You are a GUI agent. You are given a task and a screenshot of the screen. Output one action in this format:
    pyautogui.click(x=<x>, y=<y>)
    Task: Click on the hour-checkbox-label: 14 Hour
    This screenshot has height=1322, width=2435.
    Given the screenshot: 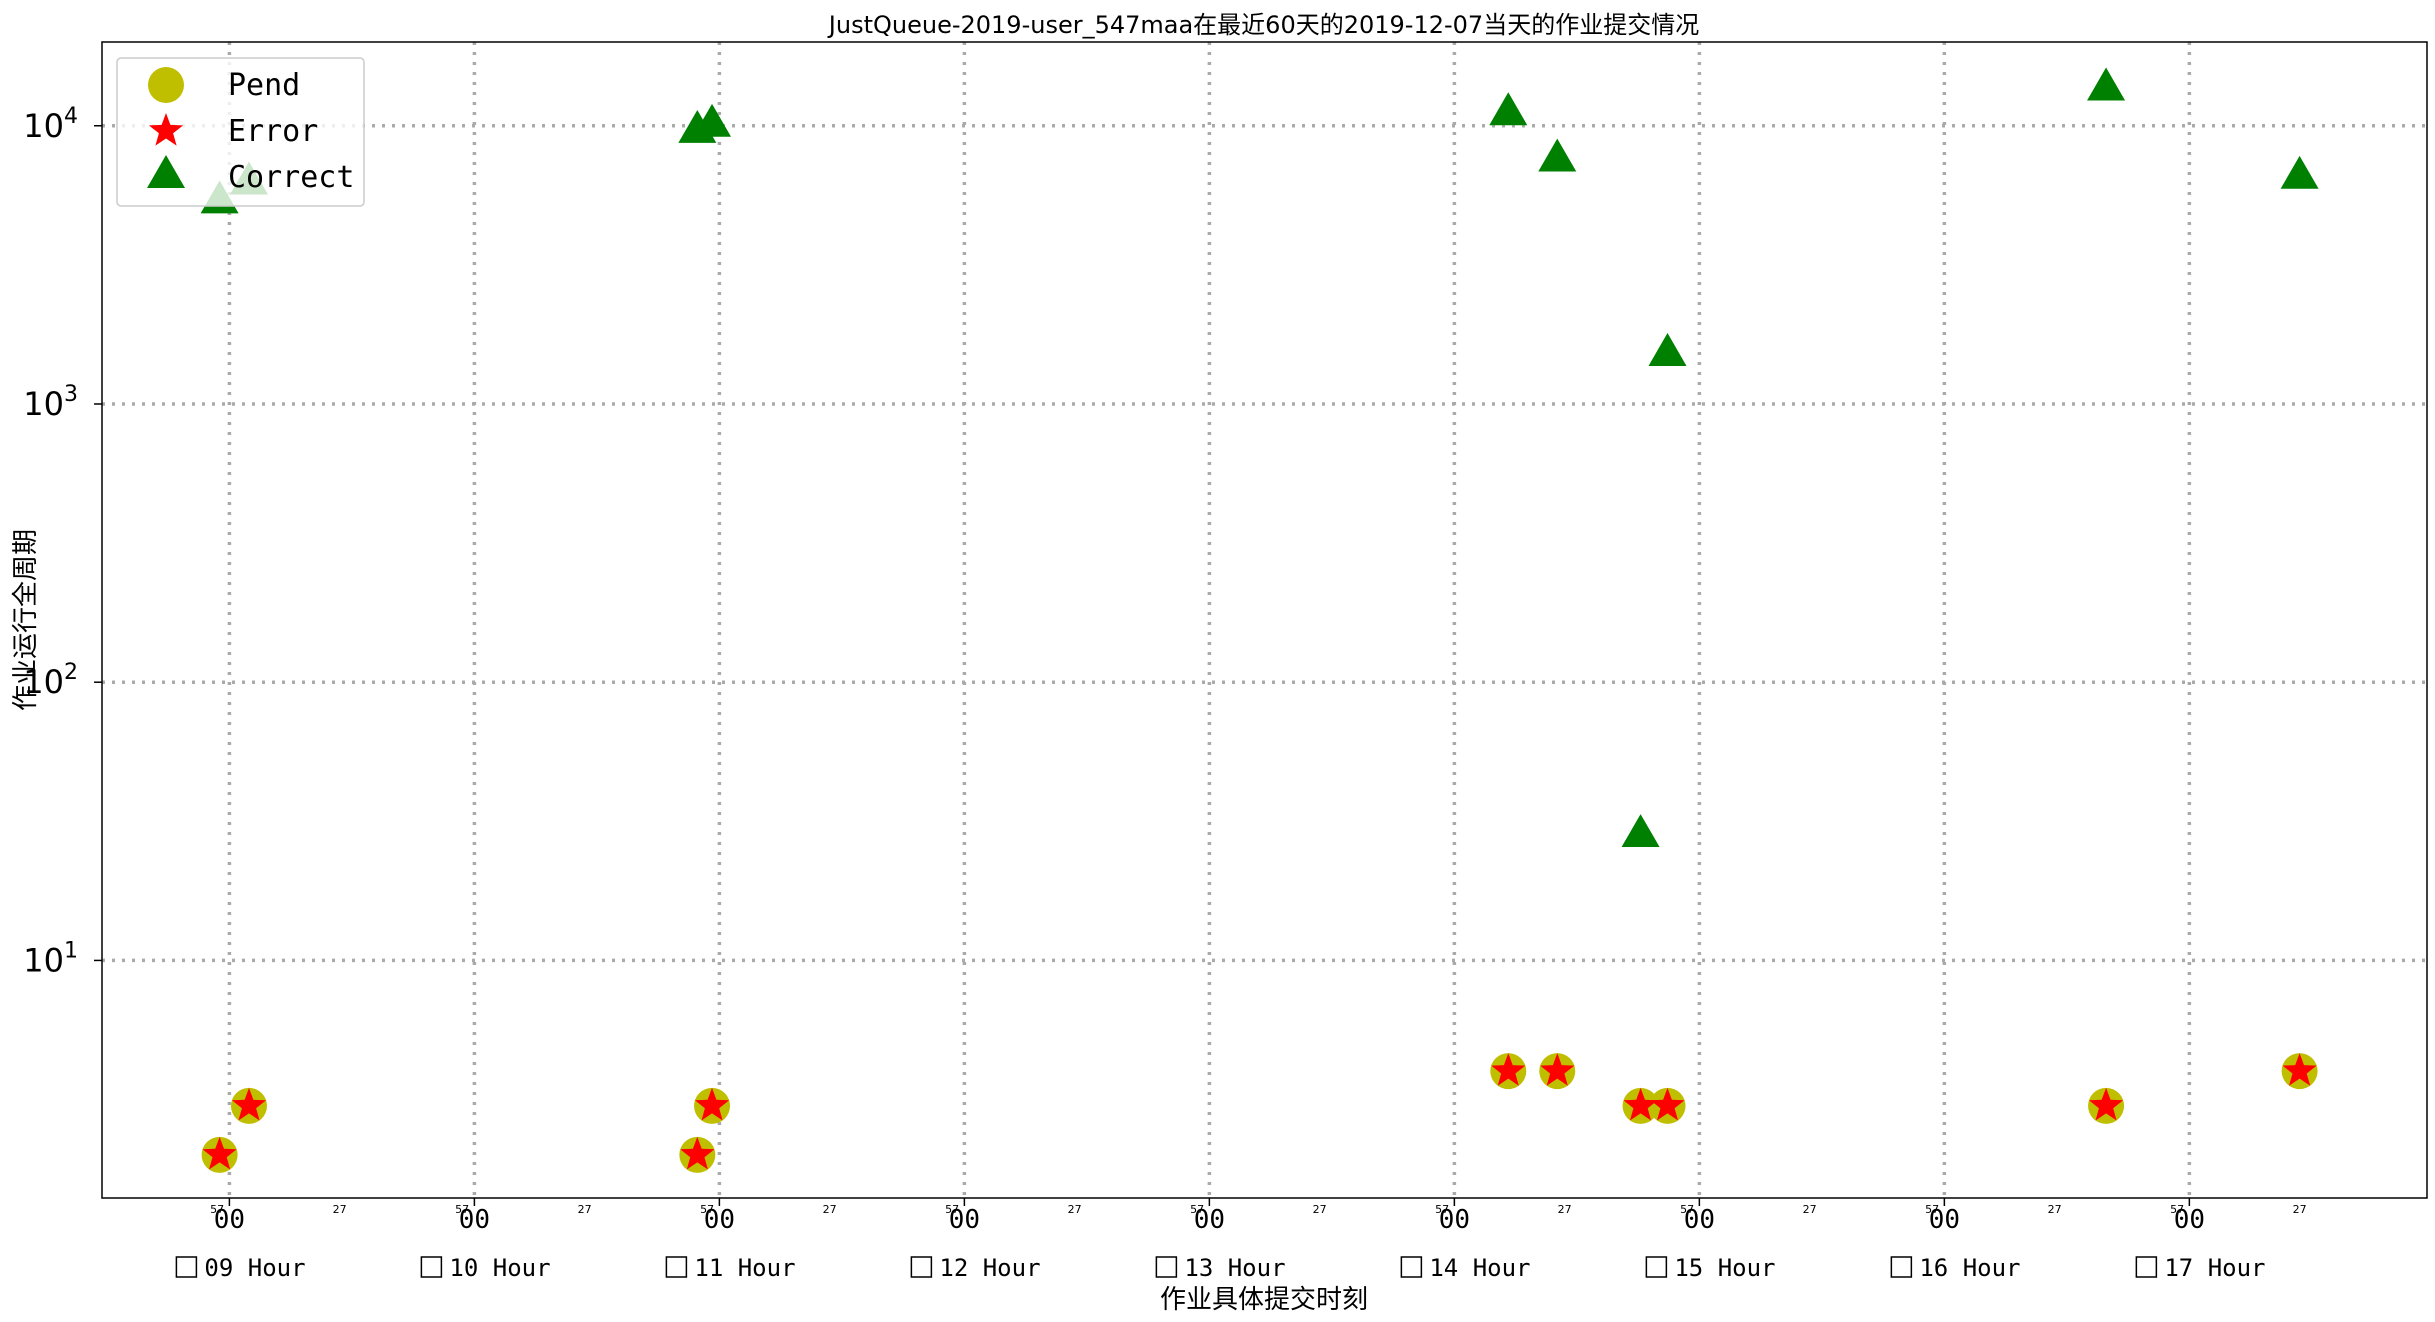 What is the action you would take?
    pyautogui.click(x=1479, y=1268)
    